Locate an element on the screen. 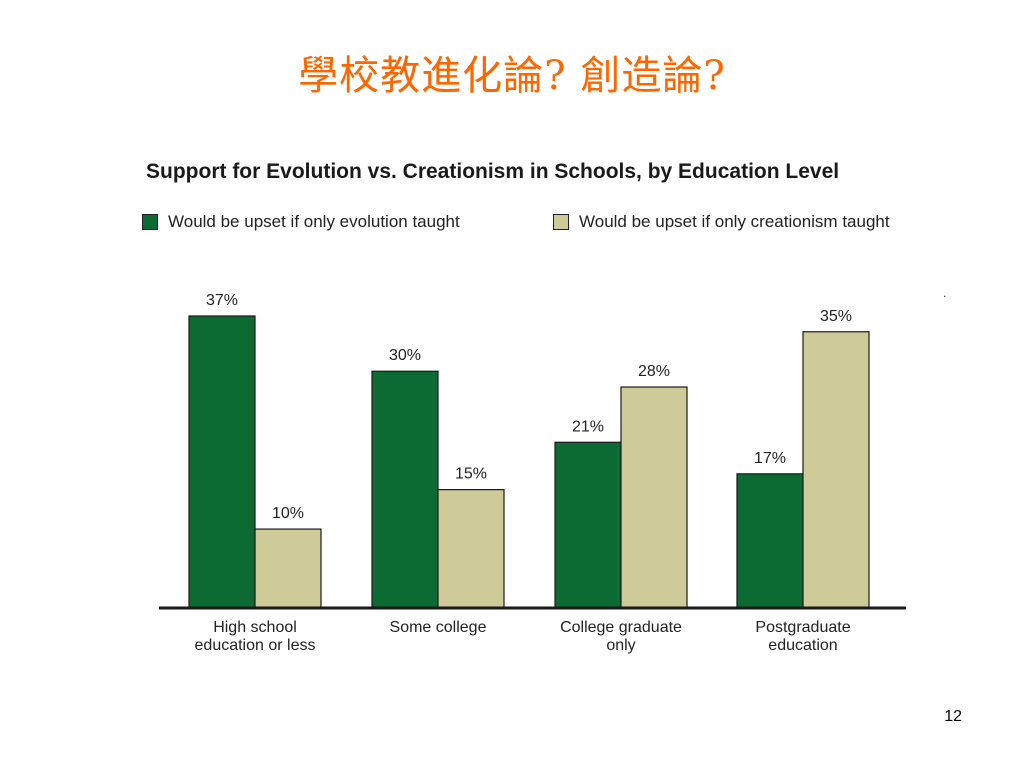 This screenshot has height=768, width=1024. legend-label-evolution: Would be upset if only evolution taught is located at coordinates (314, 221).